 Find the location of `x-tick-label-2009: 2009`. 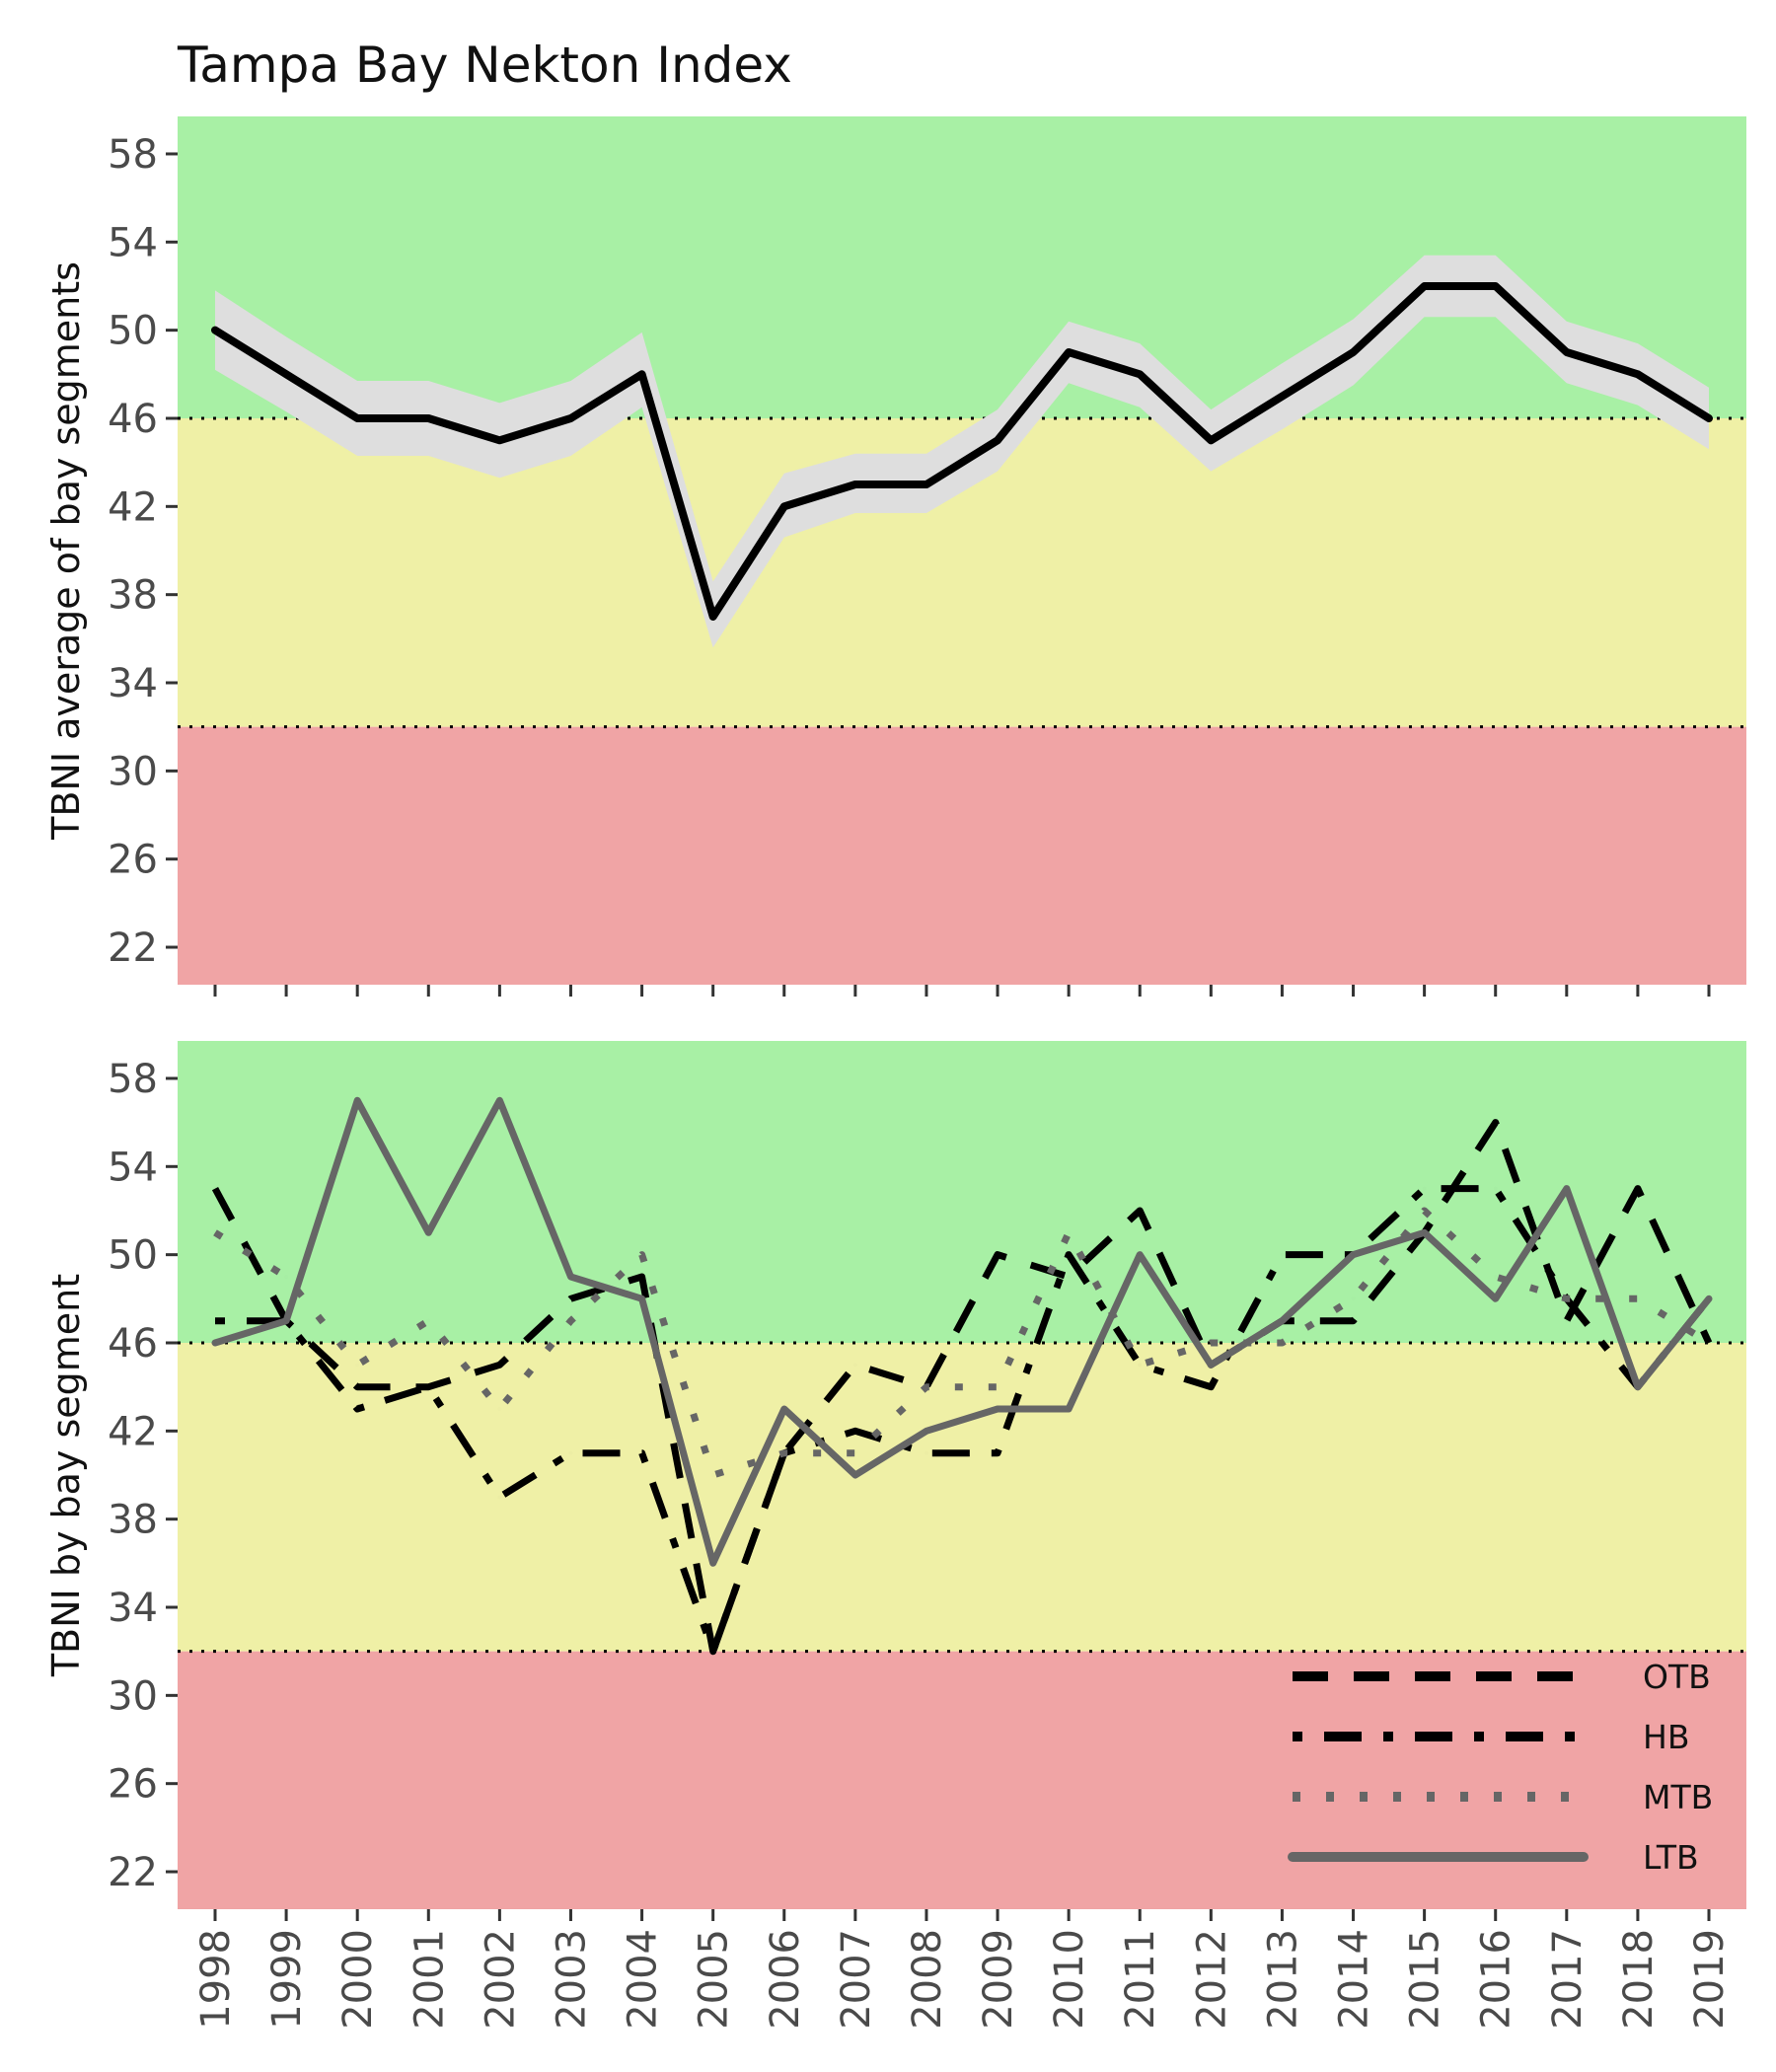

x-tick-label-2009: 2009 is located at coordinates (999, 1980).